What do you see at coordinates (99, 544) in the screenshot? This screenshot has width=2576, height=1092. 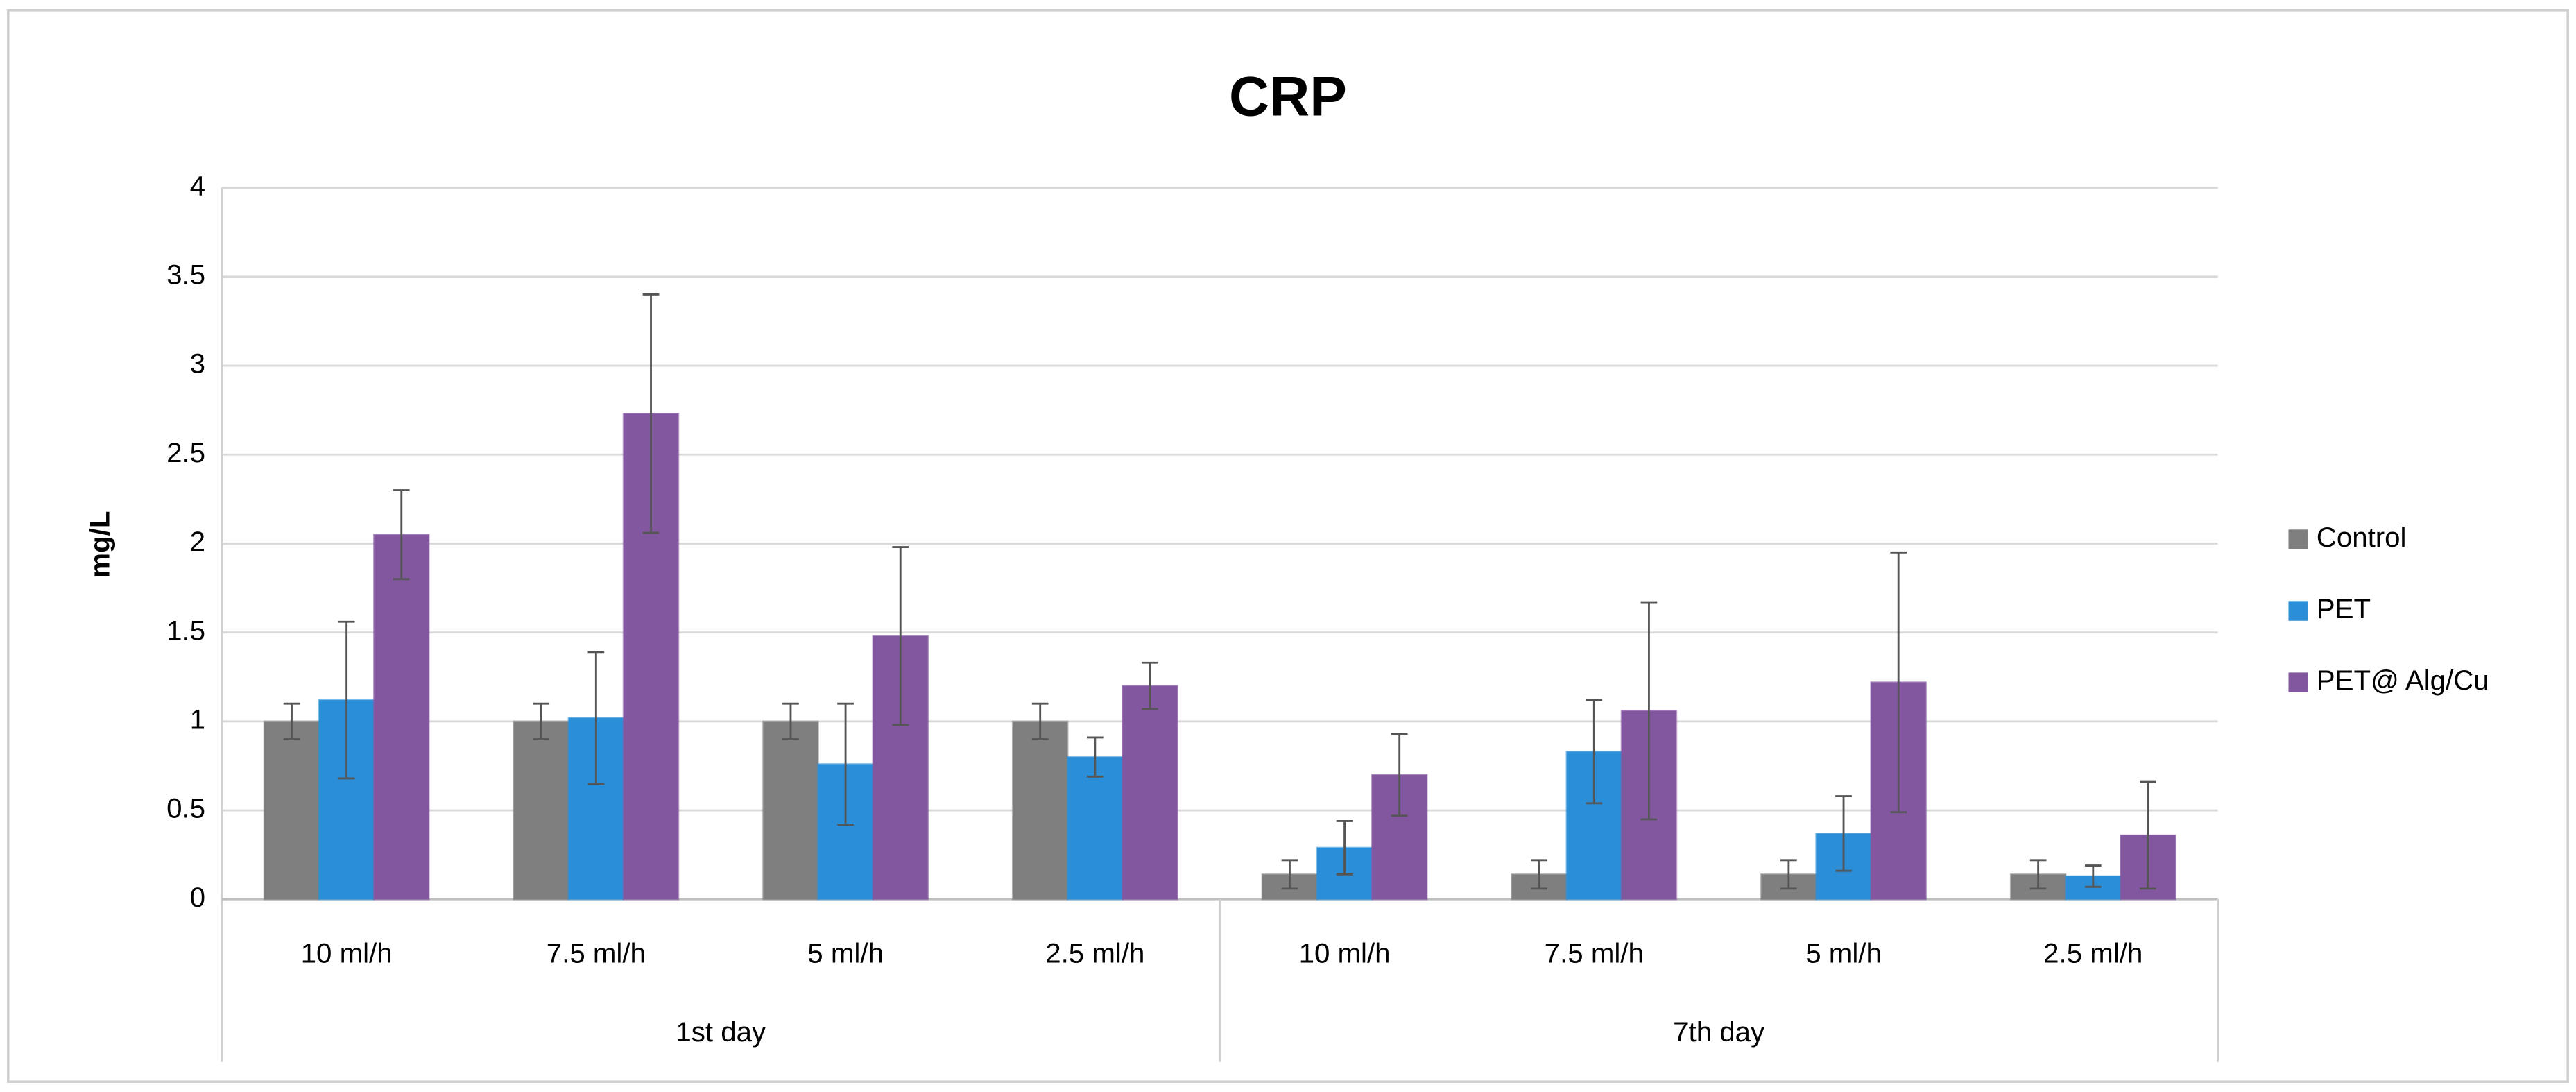 I see `y-axis-label: mg/L` at bounding box center [99, 544].